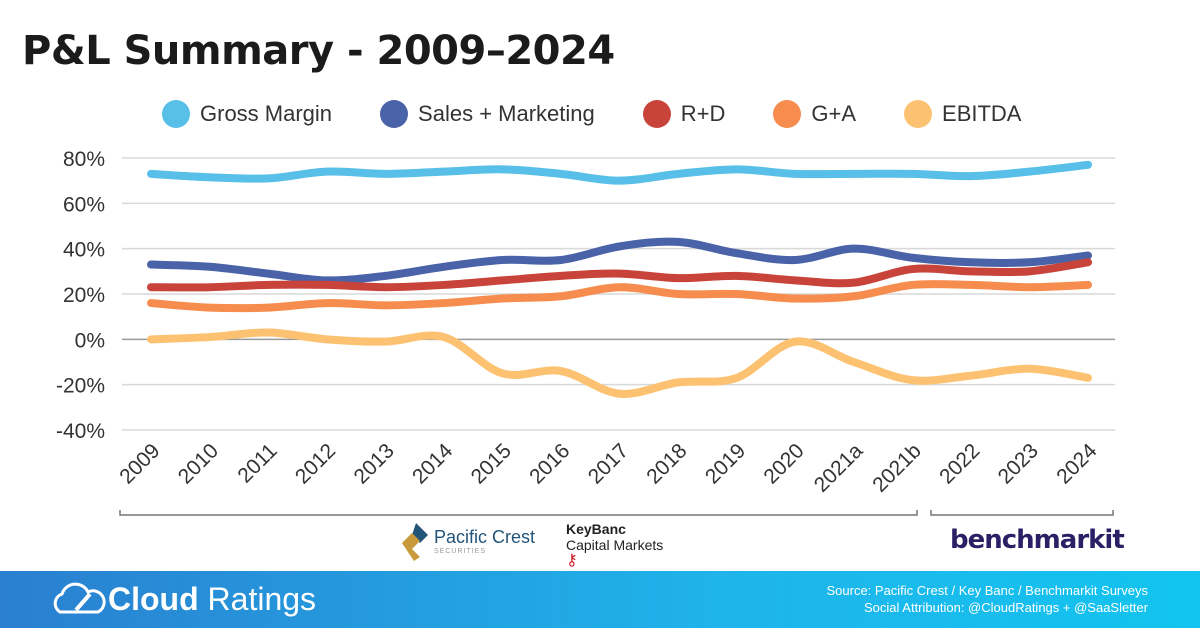 The image size is (1200, 628). I want to click on legend-item: EBITDA, so click(962, 114).